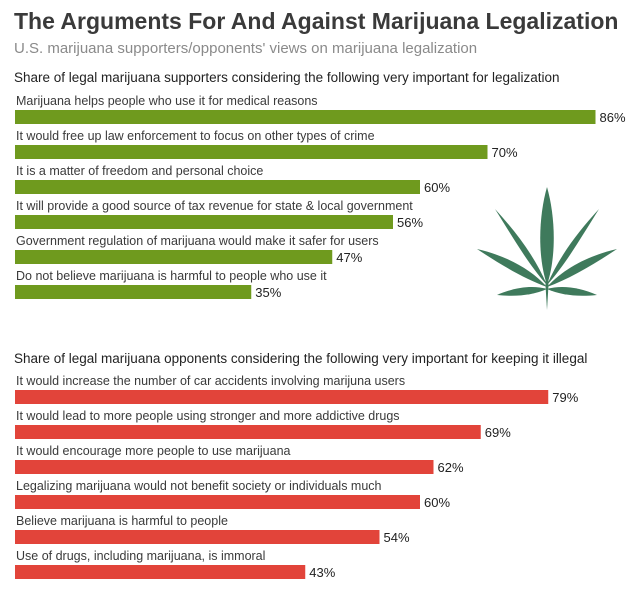 The image size is (640, 597). Describe the element at coordinates (349, 257) in the screenshot. I see `supporters-value-label: 47%` at that location.